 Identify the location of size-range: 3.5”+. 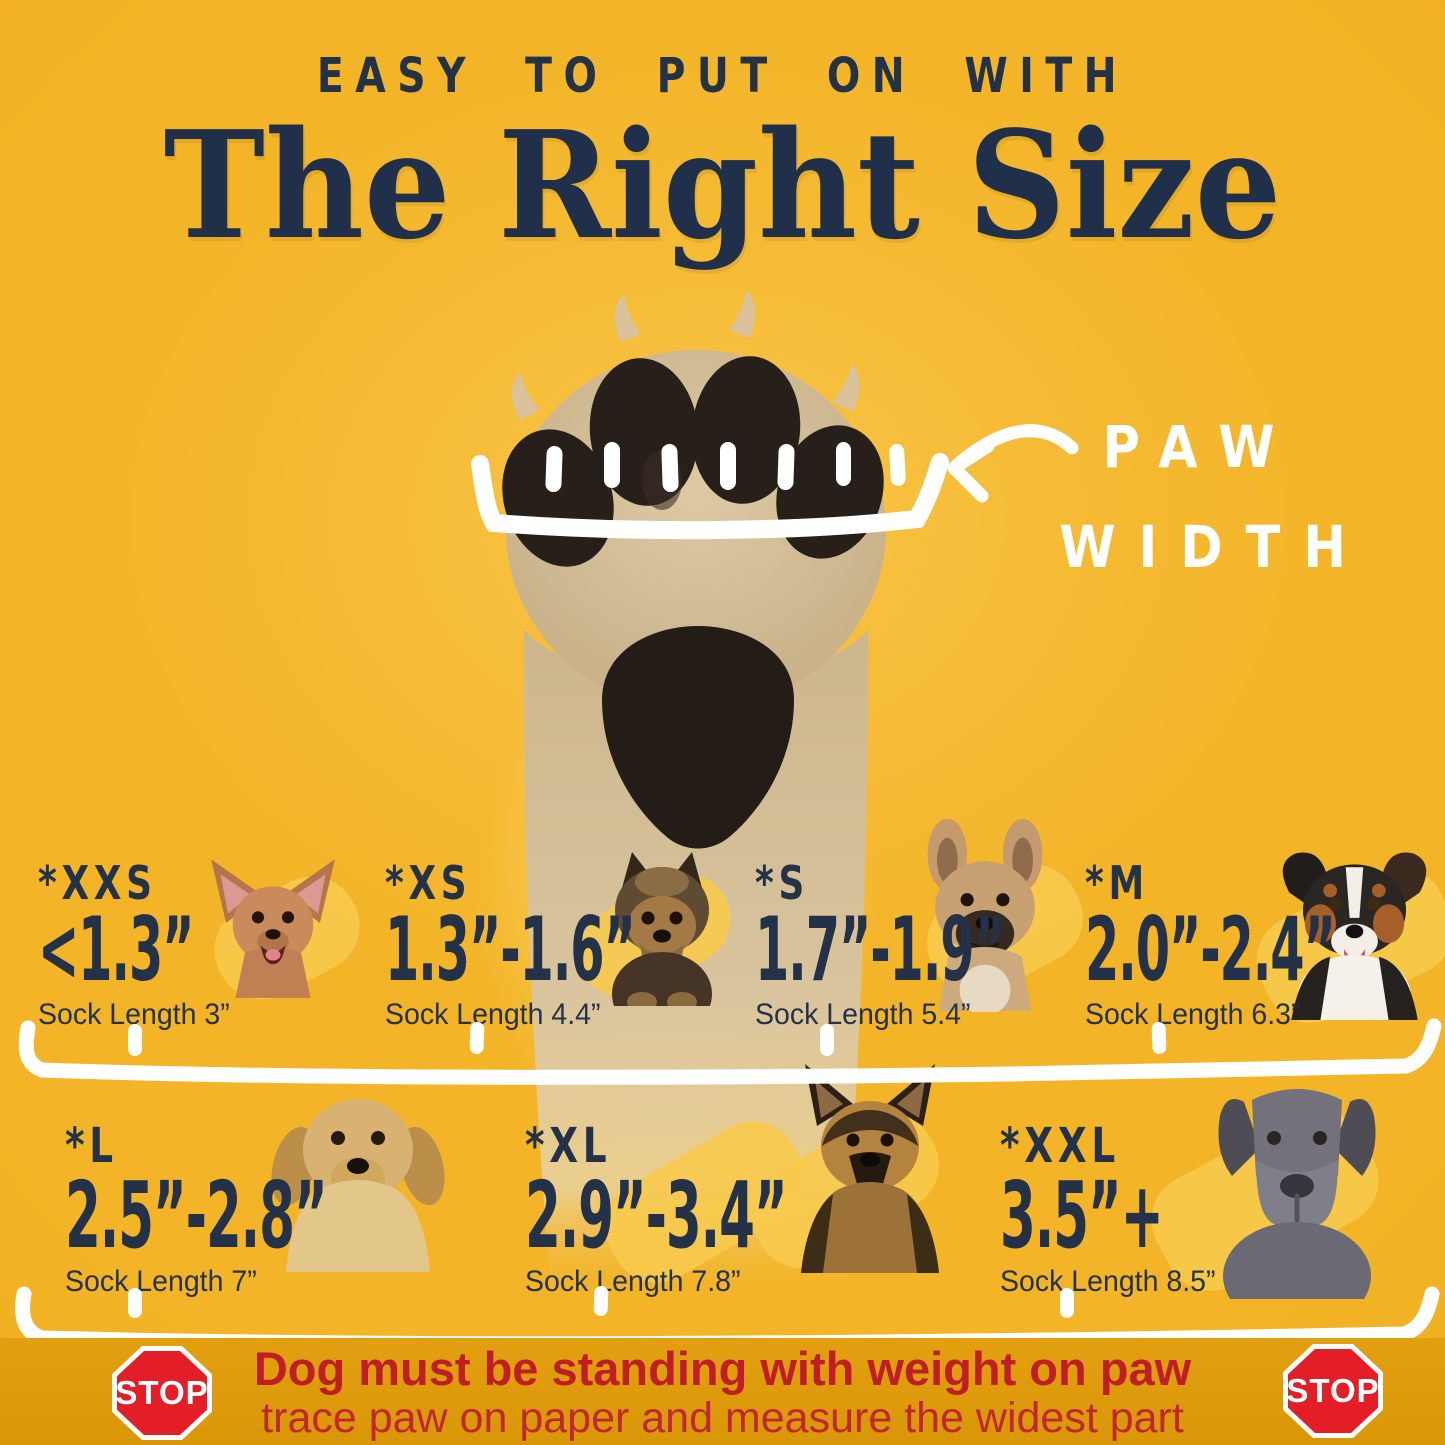
(1082, 1215).